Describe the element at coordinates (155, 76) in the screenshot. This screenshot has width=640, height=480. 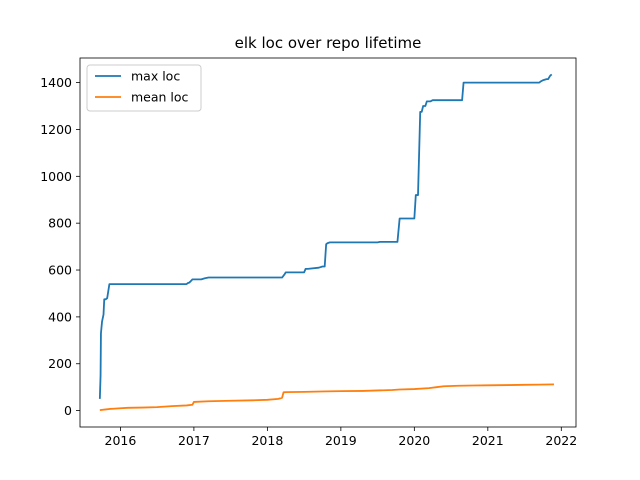
I see `legend-label-max-loc: max loc` at that location.